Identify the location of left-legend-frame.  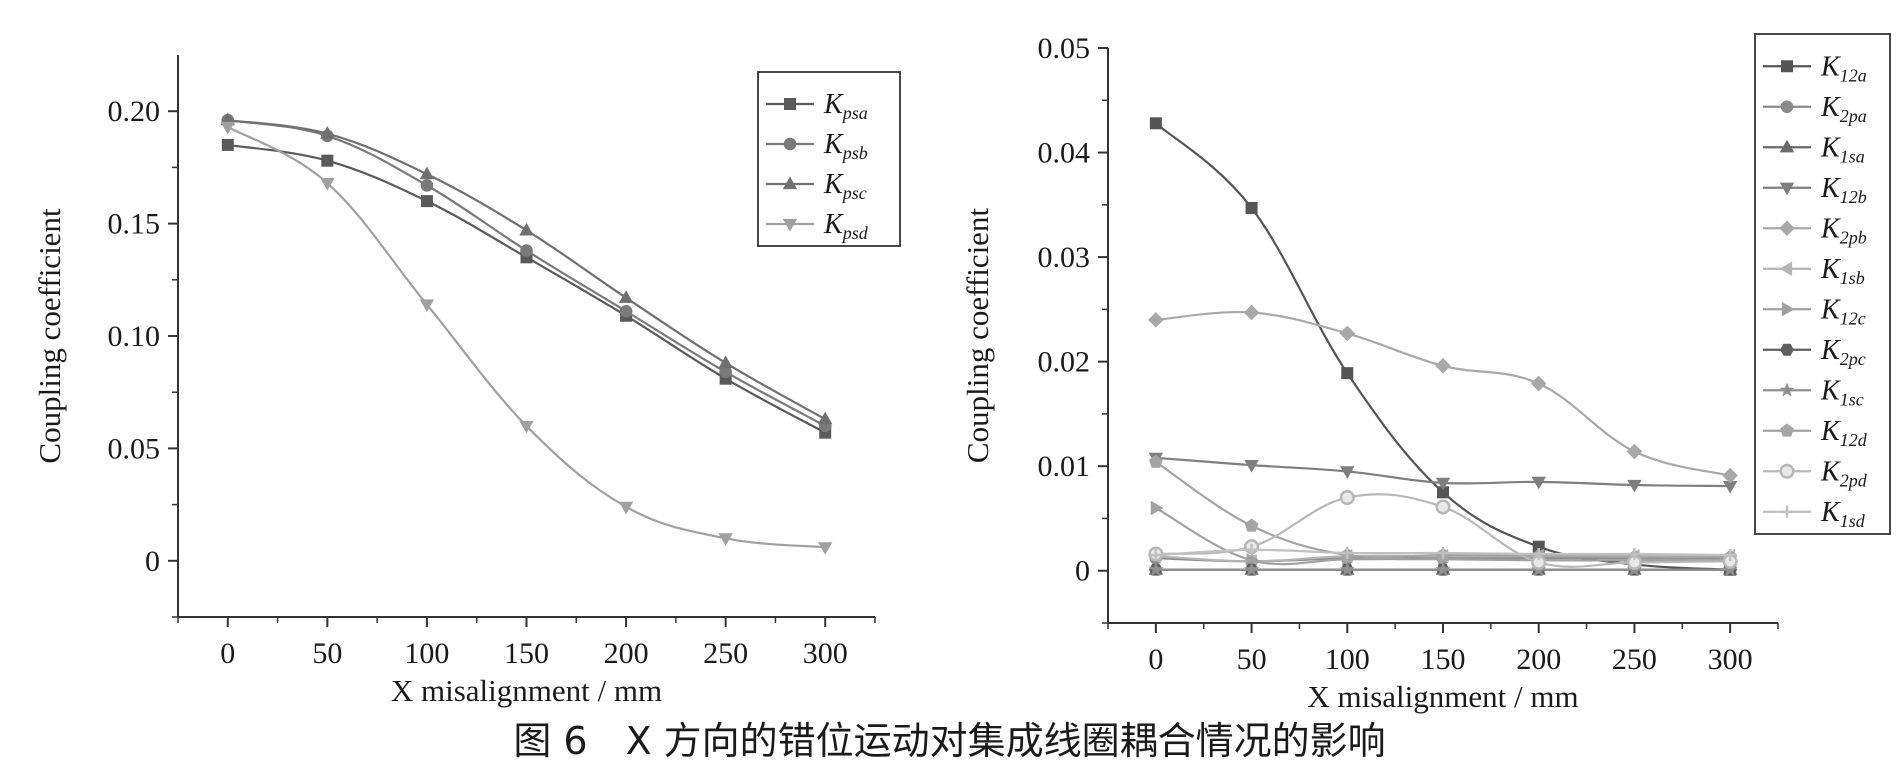
(829, 159).